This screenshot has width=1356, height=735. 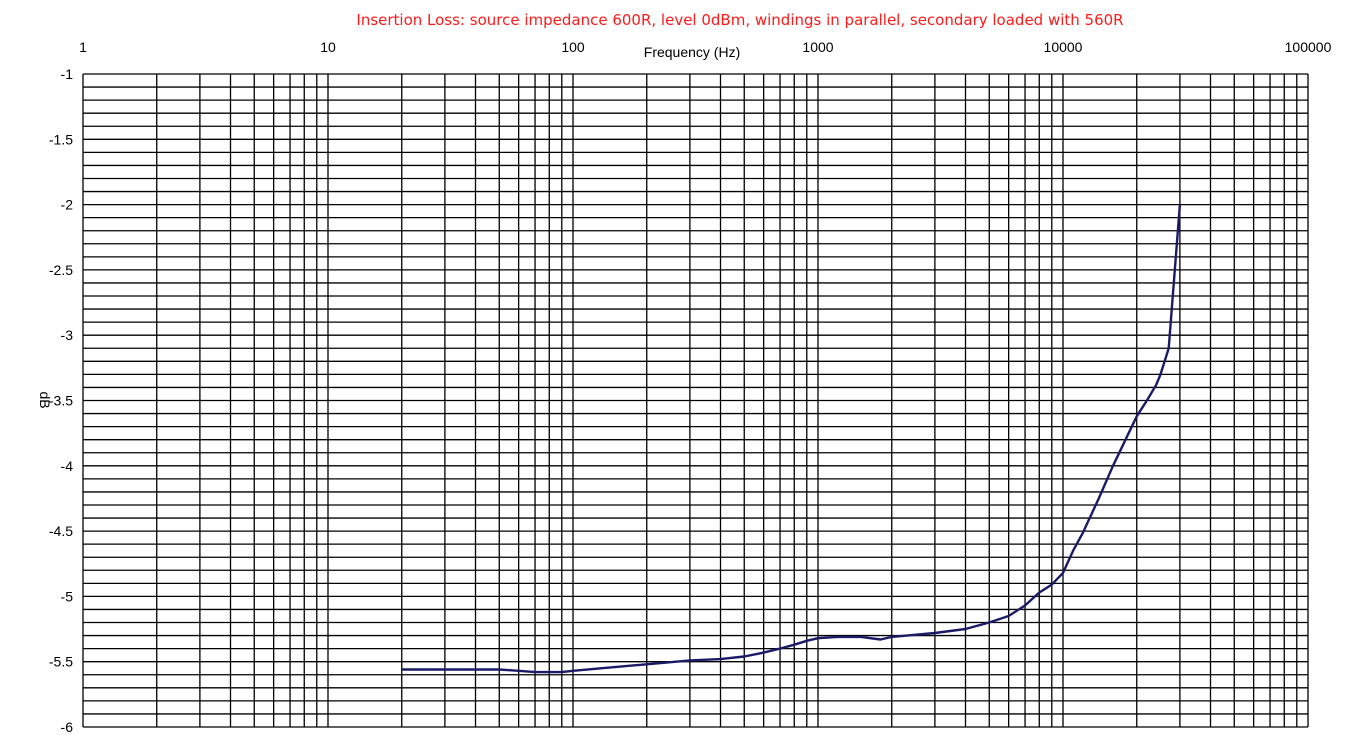 I want to click on y-tick-label: -5.5, so click(x=61, y=662).